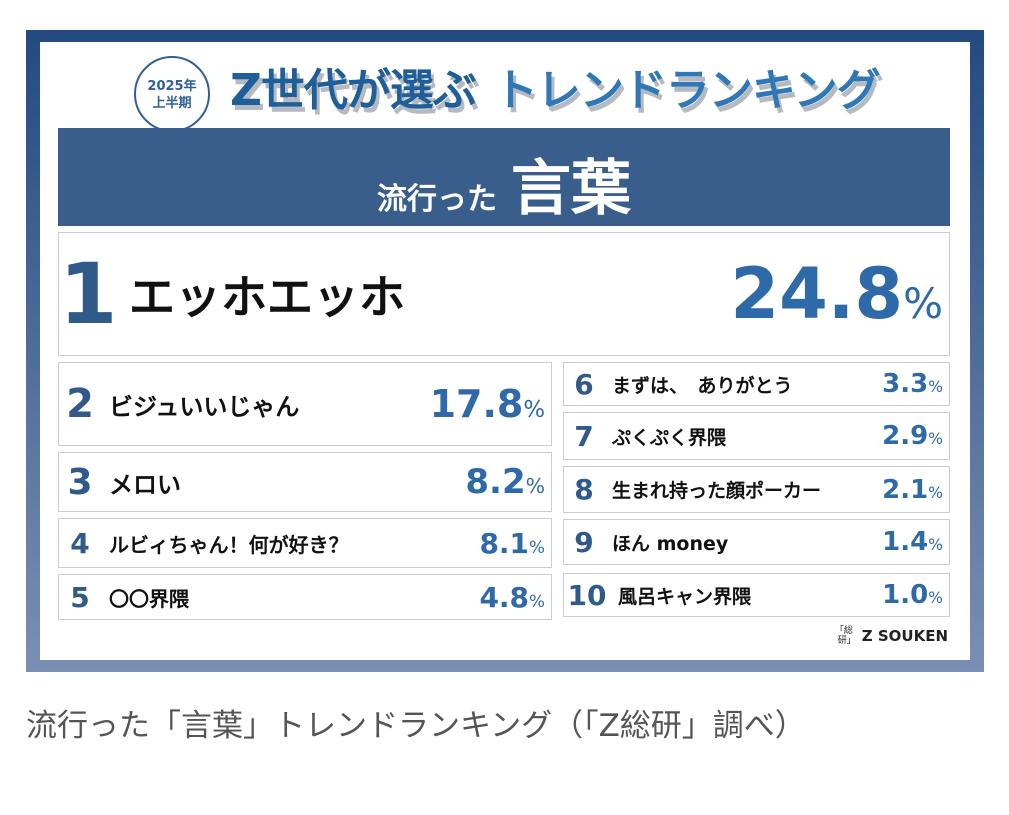 The image size is (1009, 815). What do you see at coordinates (670, 543) in the screenshot?
I see `word-label: ほん money` at bounding box center [670, 543].